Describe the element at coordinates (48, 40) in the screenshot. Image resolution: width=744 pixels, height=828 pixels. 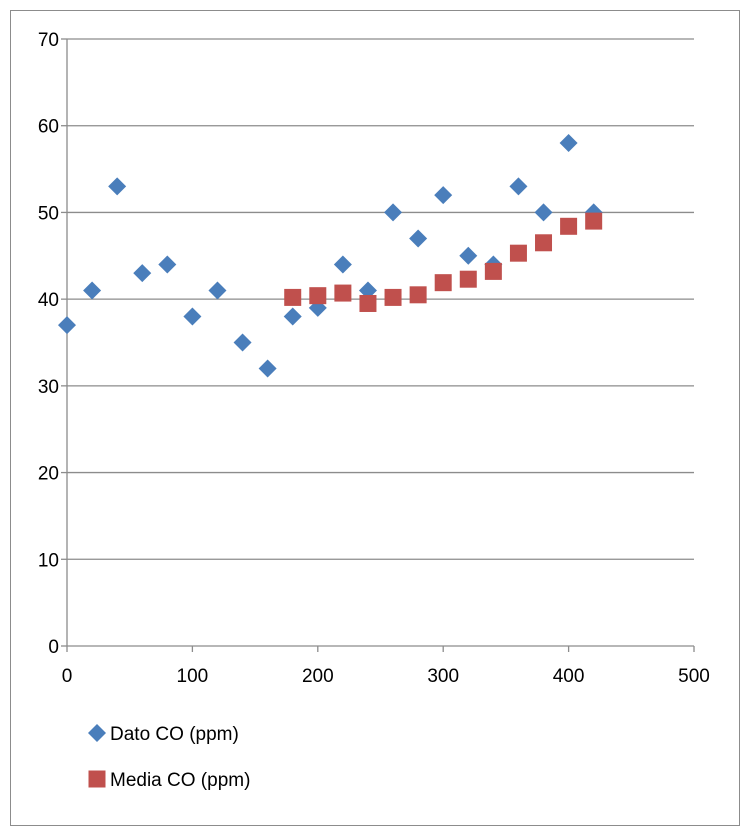
I see `y-tick-label: 70` at that location.